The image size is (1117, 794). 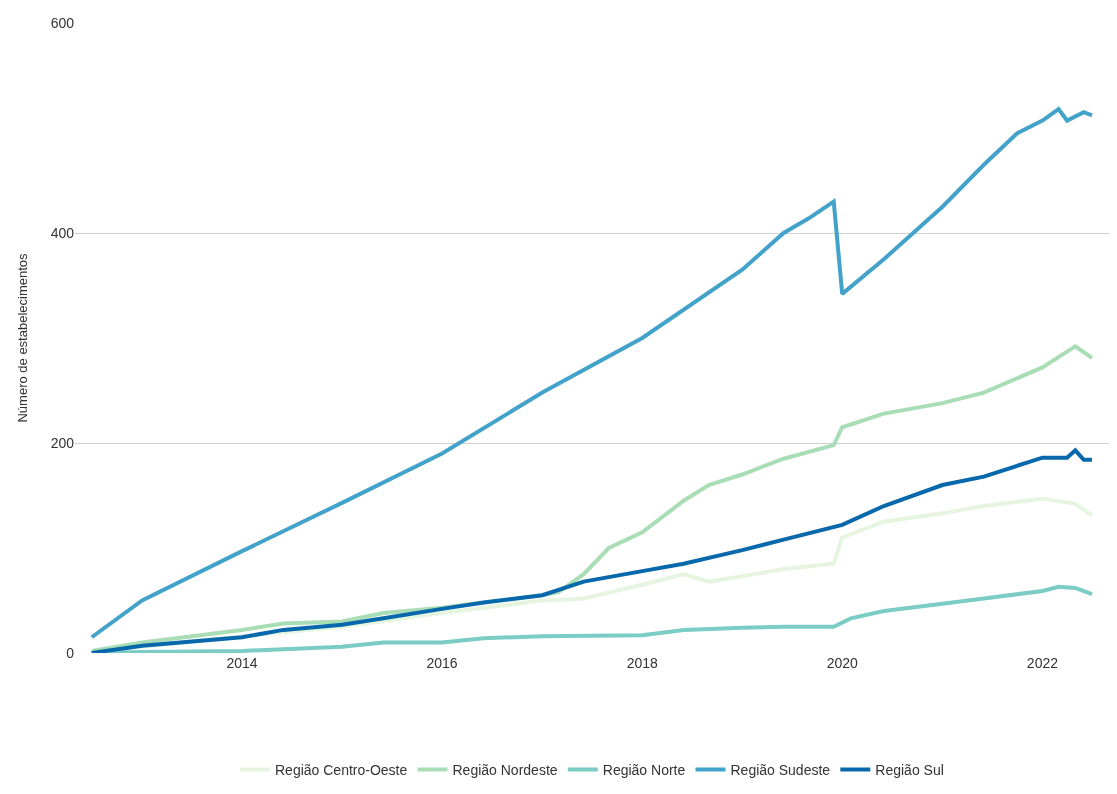 I want to click on y-tick-label: 600, so click(x=62, y=22).